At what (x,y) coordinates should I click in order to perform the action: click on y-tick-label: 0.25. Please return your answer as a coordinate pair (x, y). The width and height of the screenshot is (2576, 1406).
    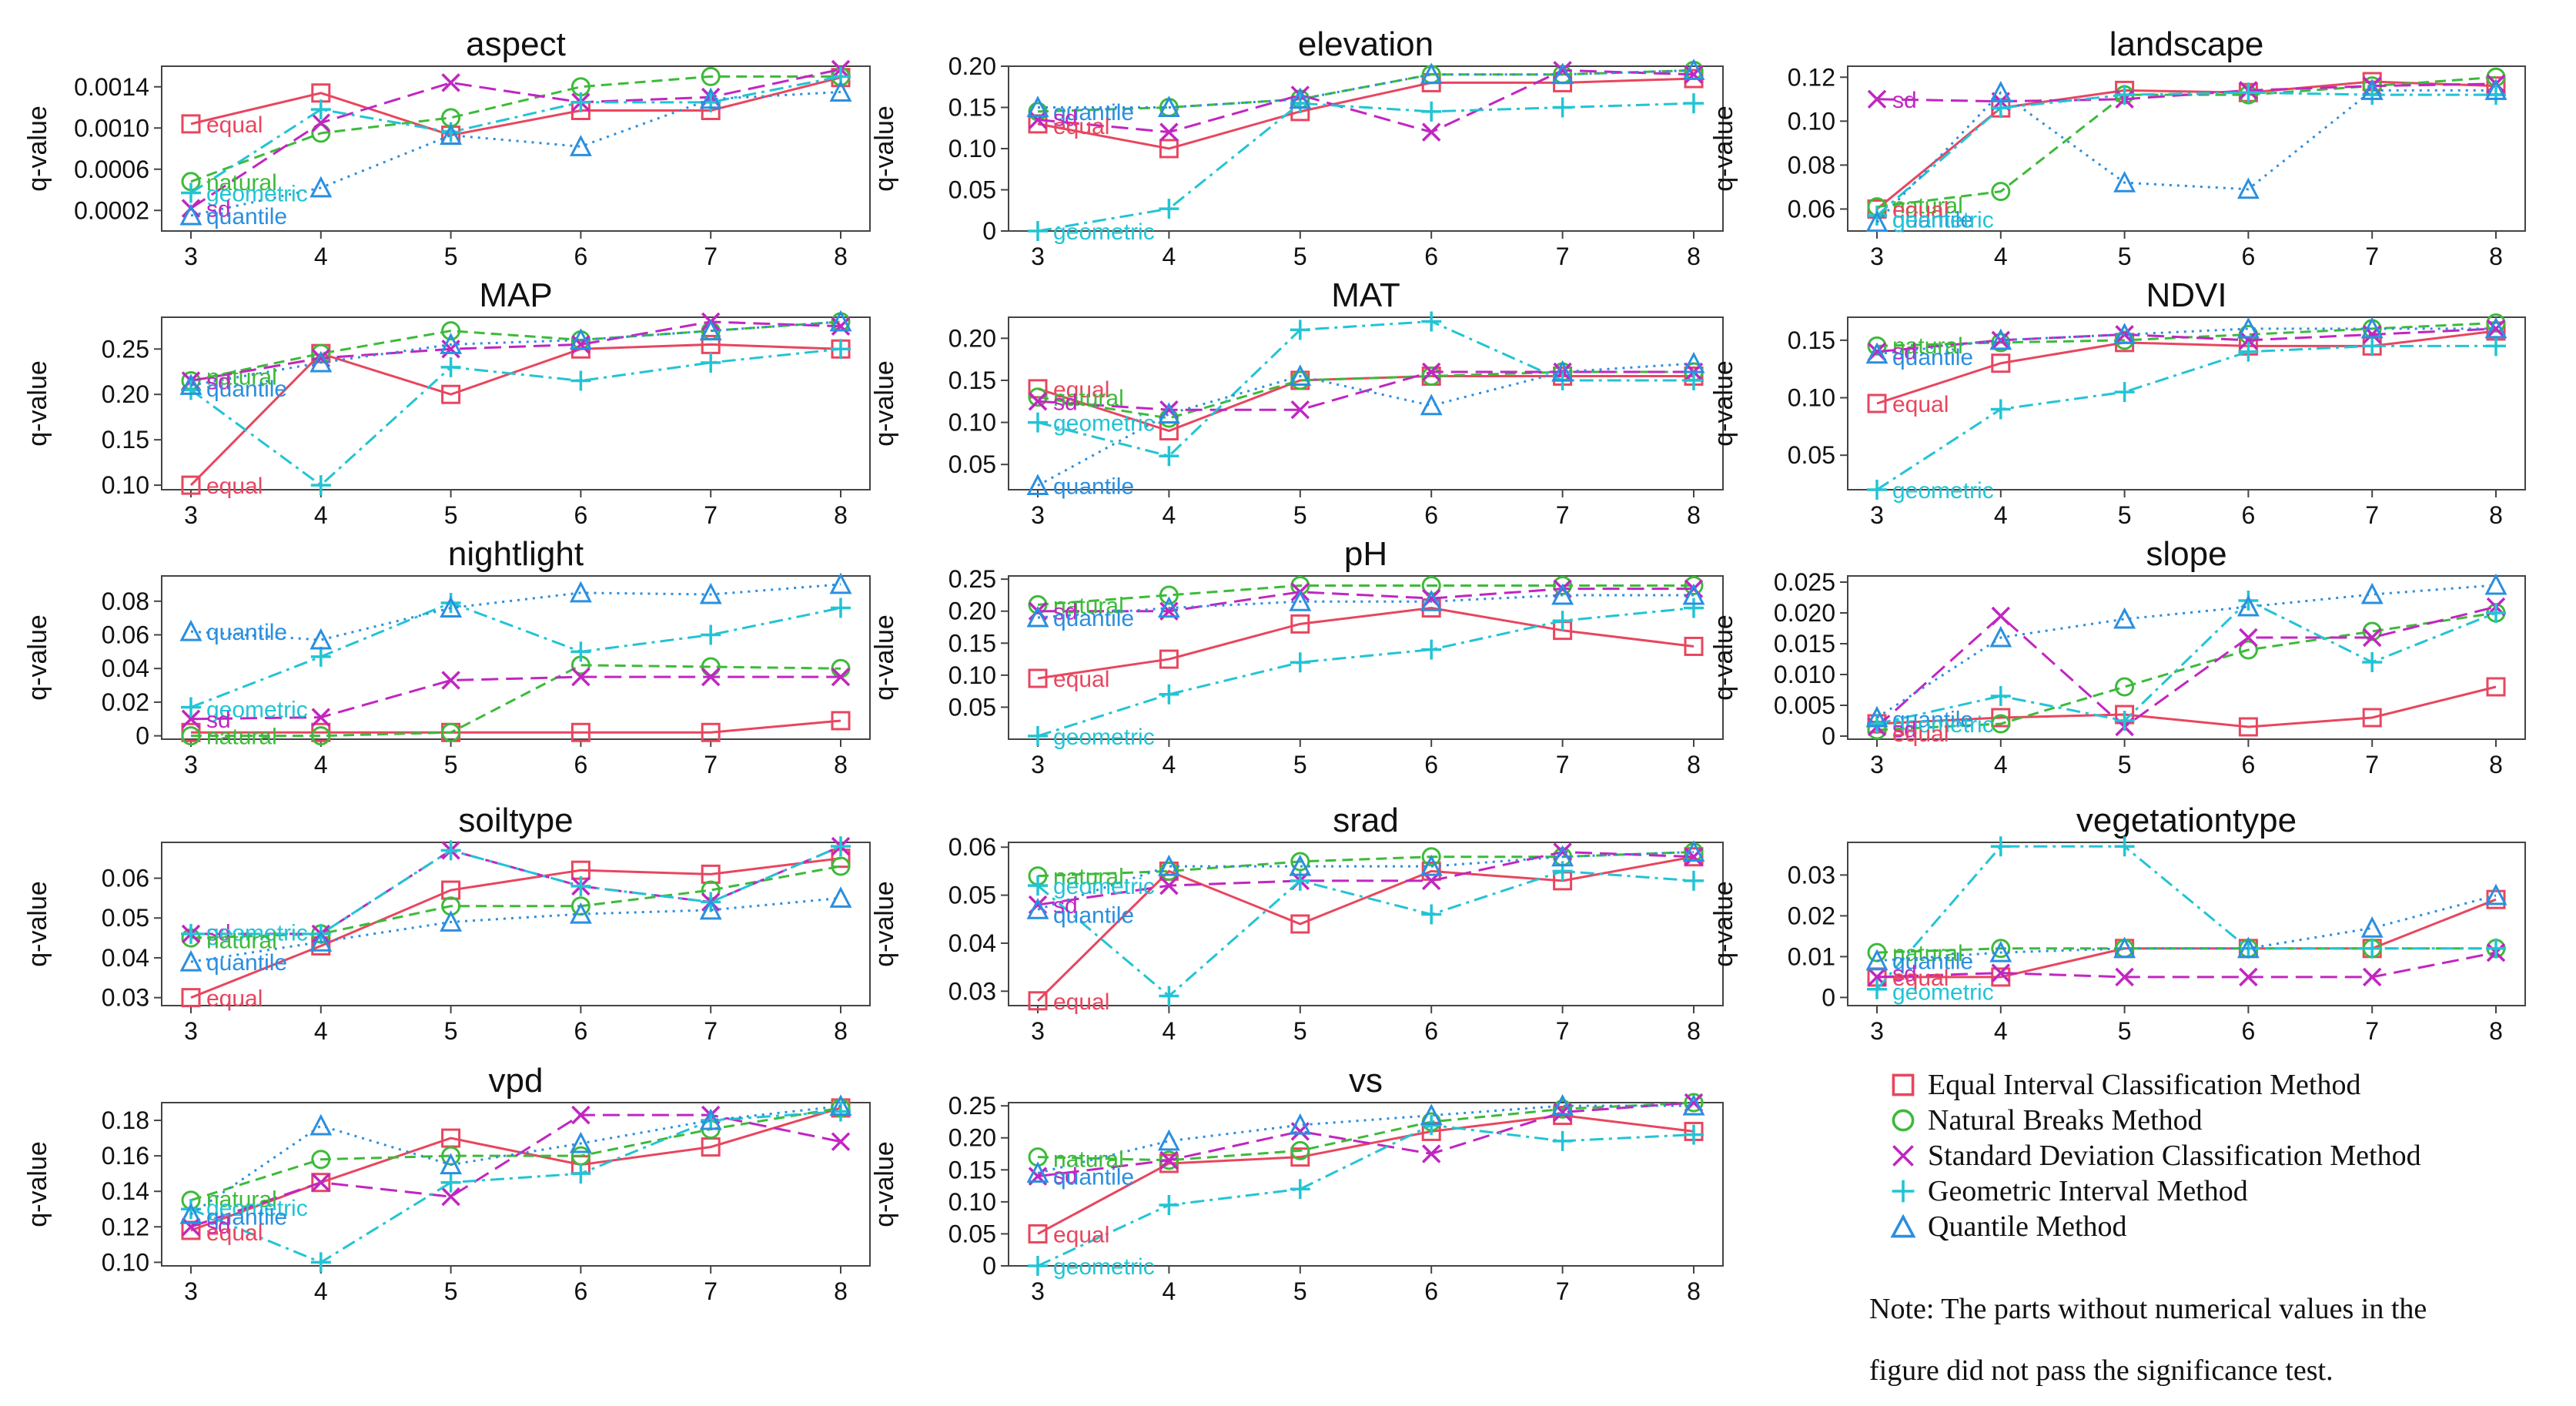
    Looking at the image, I should click on (972, 1106).